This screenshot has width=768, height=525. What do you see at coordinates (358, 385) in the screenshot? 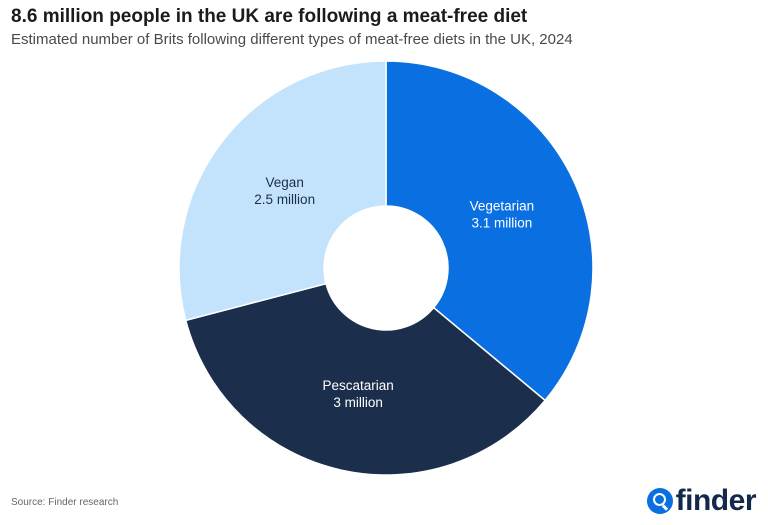
I see `slice-label-pescatarian: Pescatarian` at bounding box center [358, 385].